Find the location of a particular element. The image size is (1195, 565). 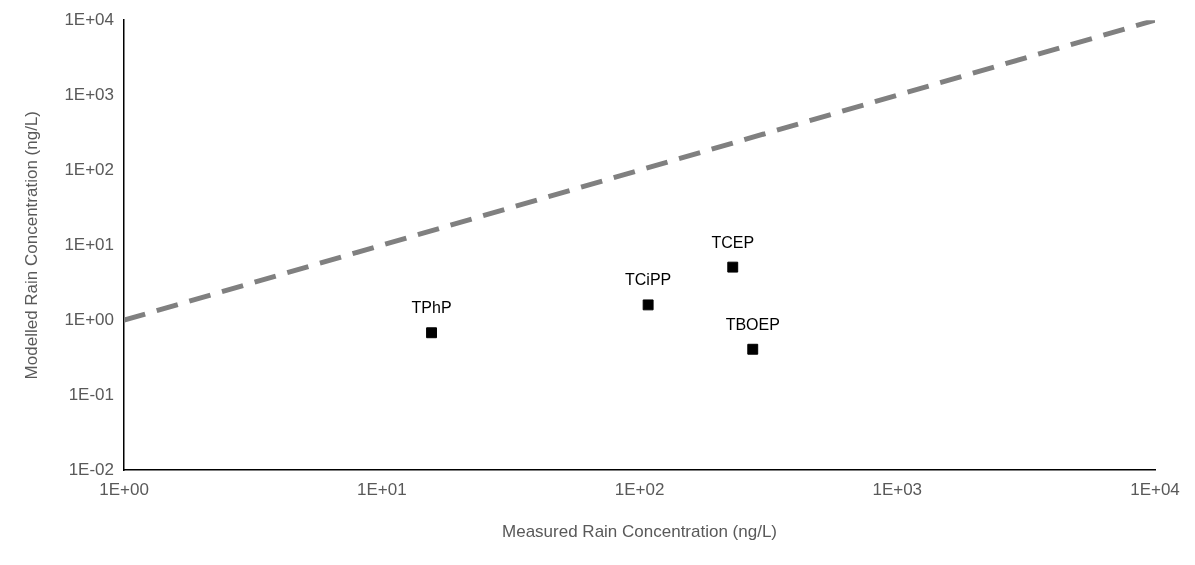

annotation: TBOEP is located at coordinates (752, 324).